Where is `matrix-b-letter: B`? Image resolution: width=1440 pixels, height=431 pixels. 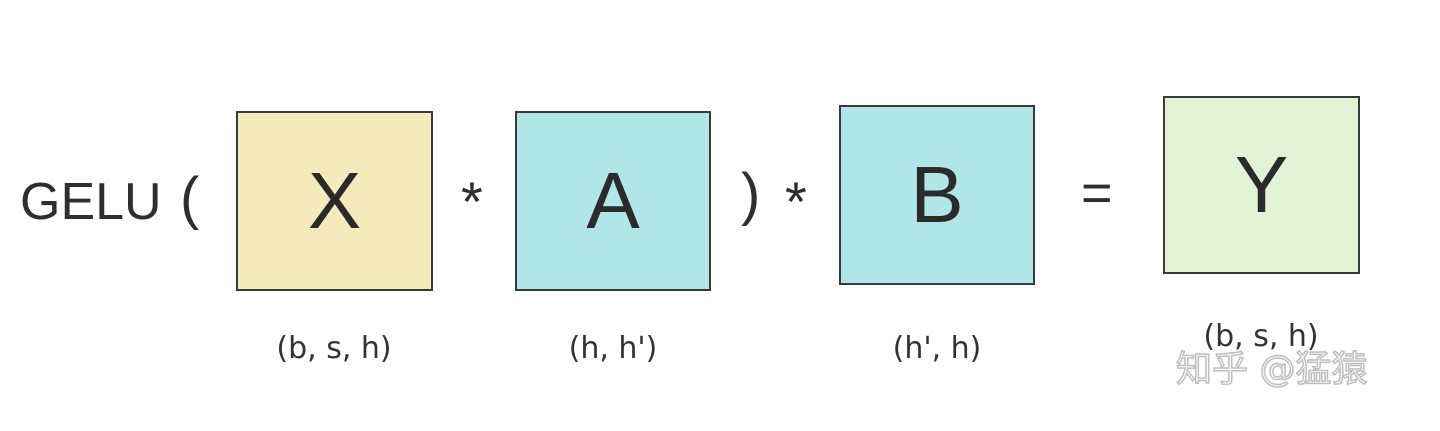
matrix-b-letter: B is located at coordinates (937, 194).